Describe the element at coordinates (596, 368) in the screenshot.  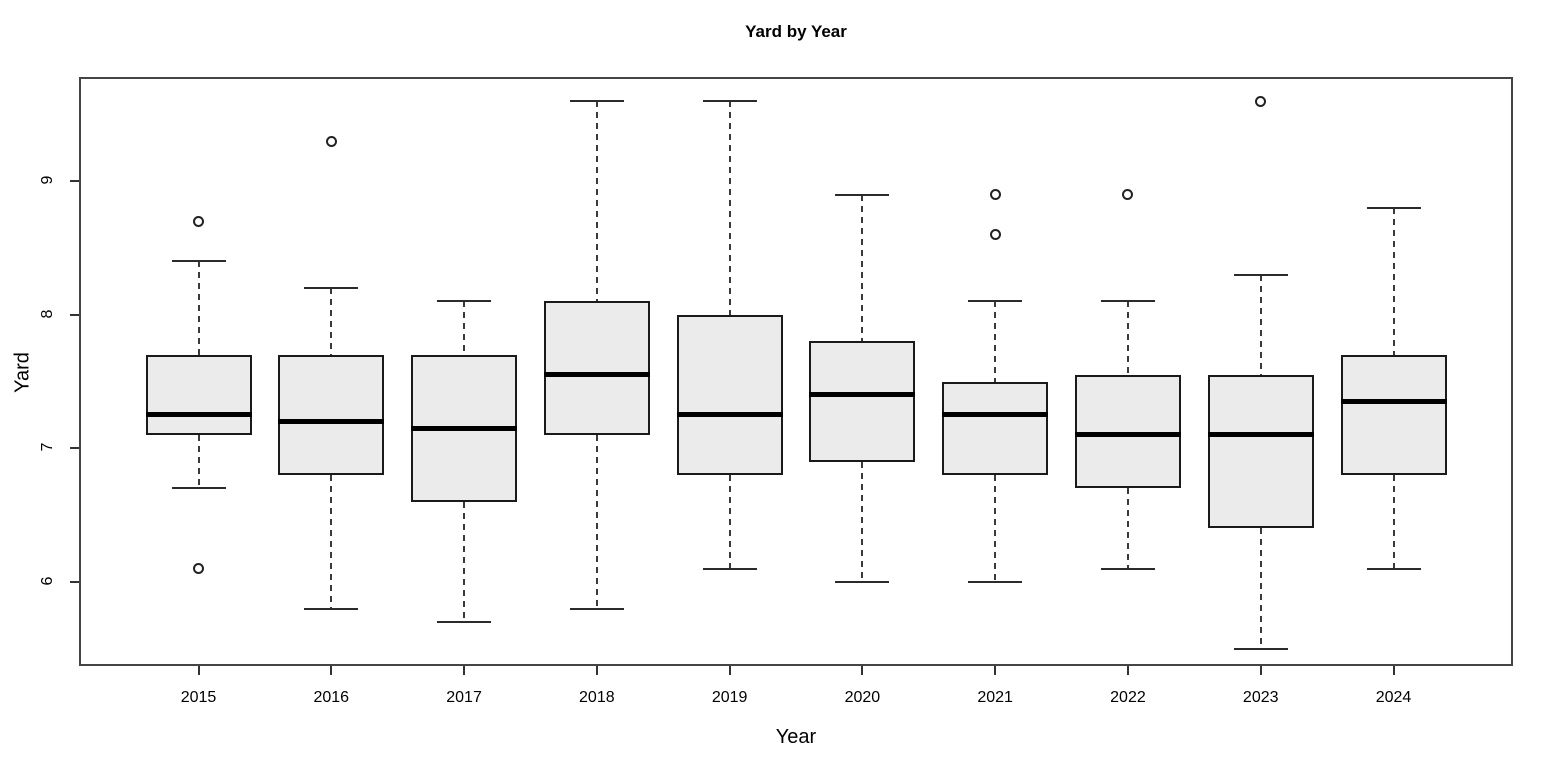
I see `iqr-box-2018` at that location.